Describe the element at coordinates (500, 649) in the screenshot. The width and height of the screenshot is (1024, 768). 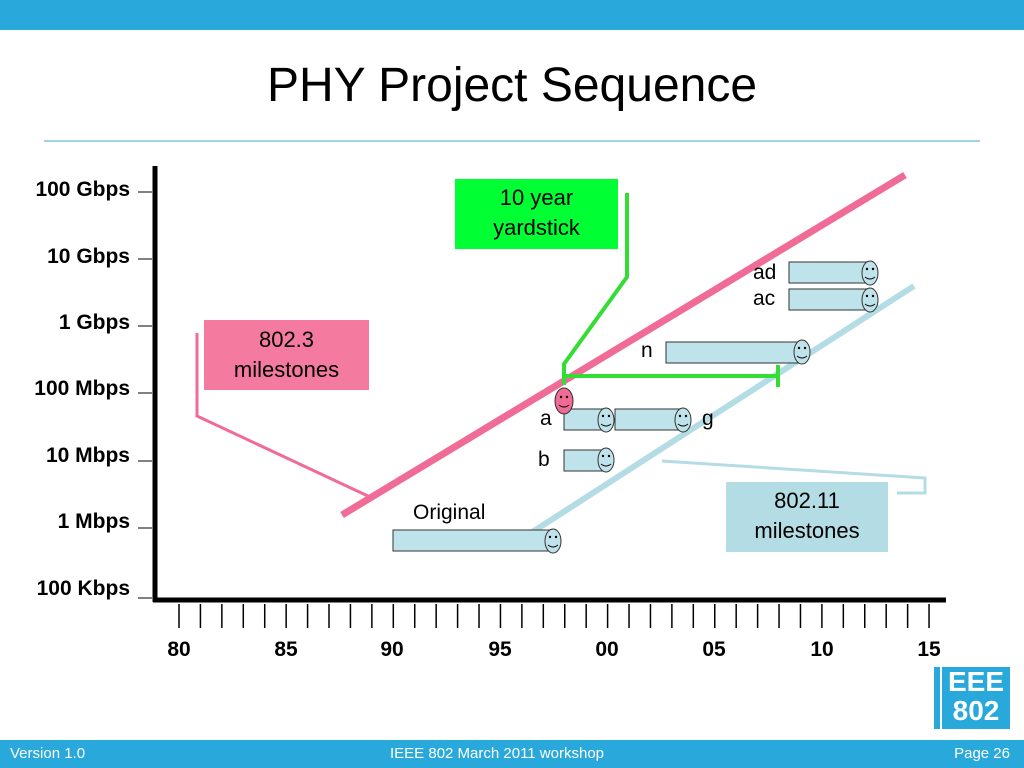
I see `x-label-95: 95` at that location.